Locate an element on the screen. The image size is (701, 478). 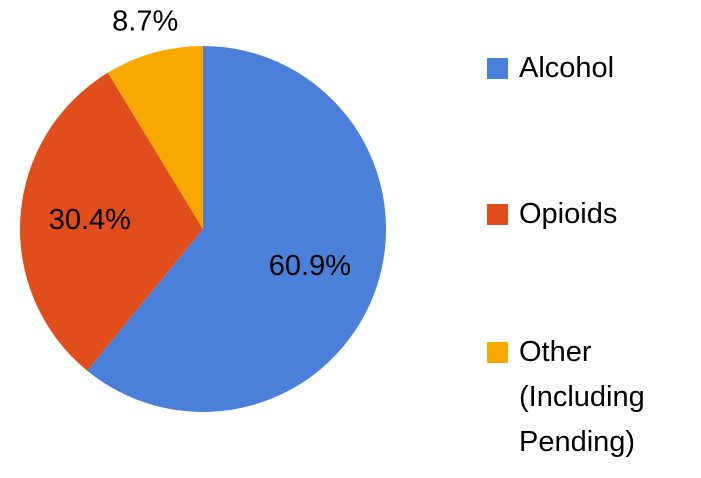
legend-entry: Other (Including Pending) is located at coordinates (588, 397).